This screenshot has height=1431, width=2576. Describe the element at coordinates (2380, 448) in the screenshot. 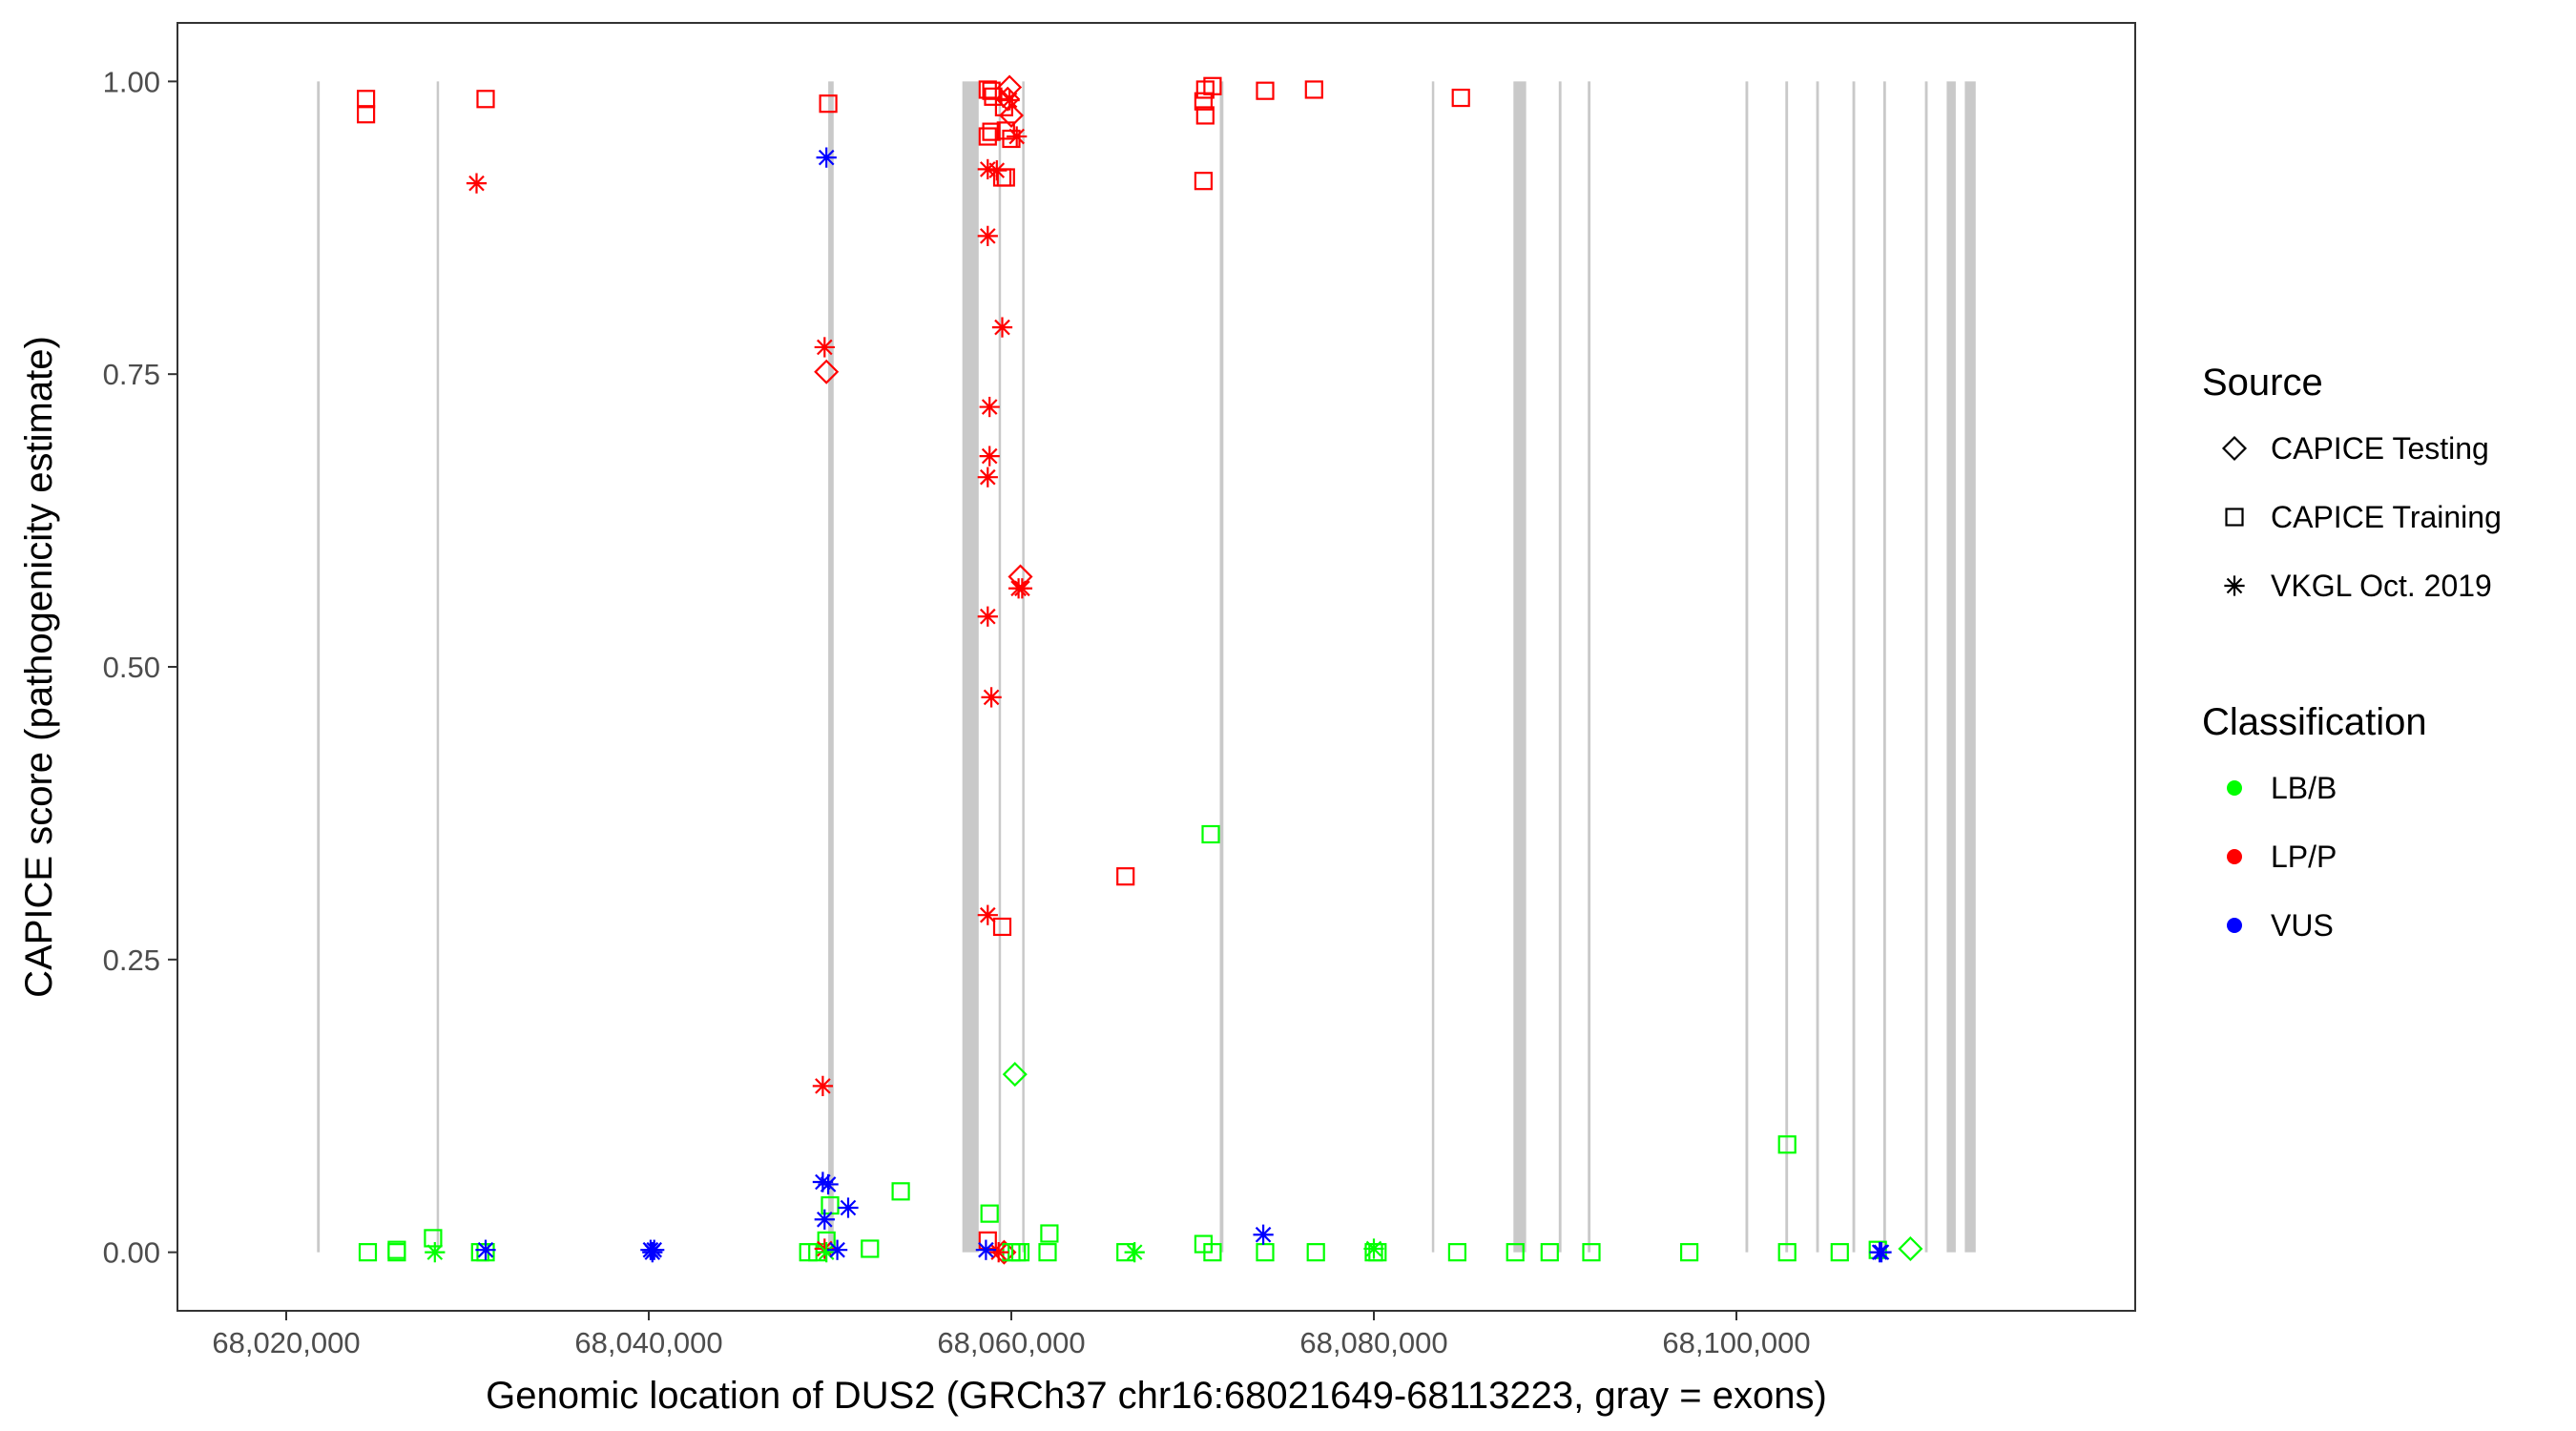

I see `legend-item-label: CAPICE Testing` at that location.